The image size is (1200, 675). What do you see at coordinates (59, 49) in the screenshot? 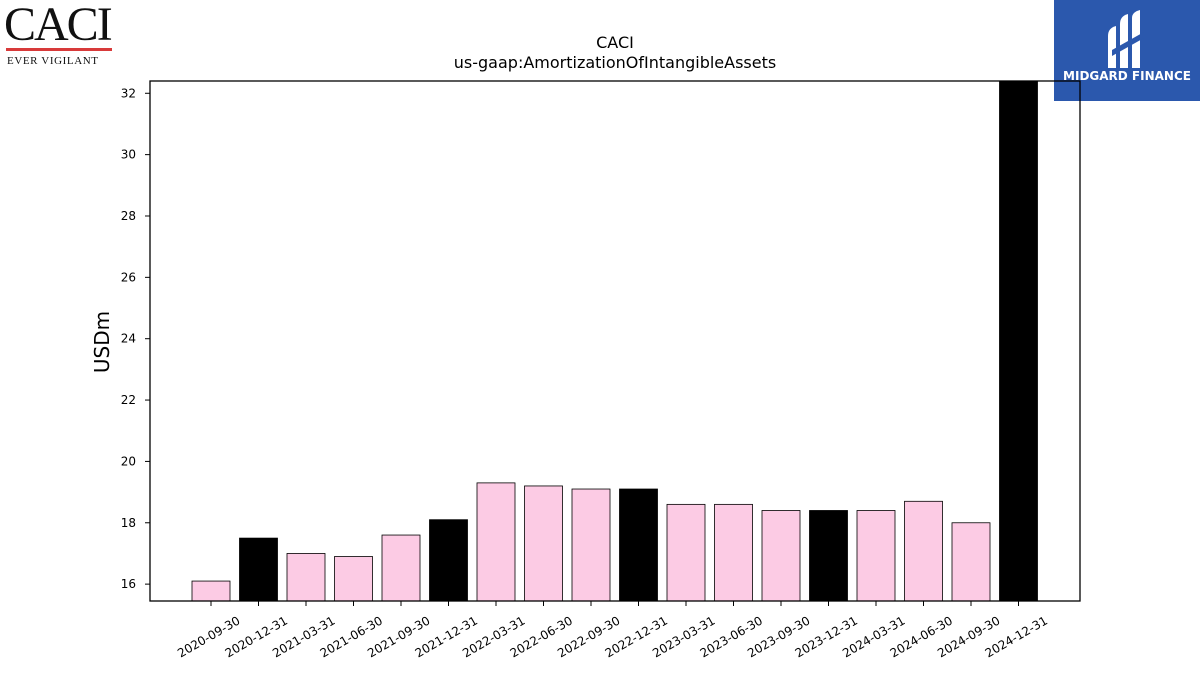
I see `caci-logo-rule` at bounding box center [59, 49].